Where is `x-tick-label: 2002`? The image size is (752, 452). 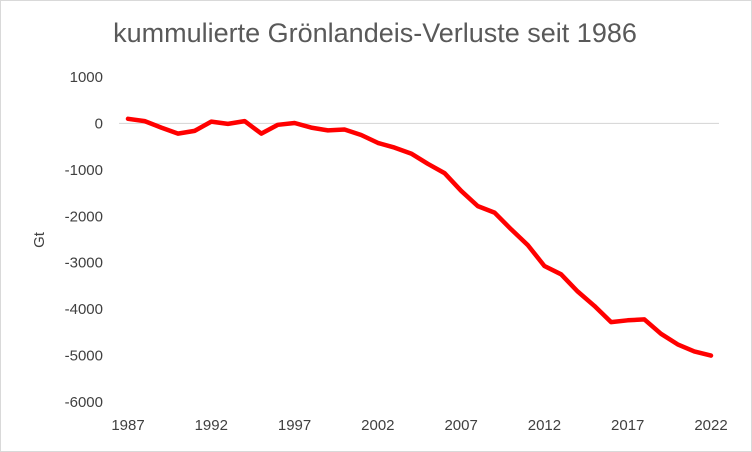
x-tick-label: 2002 is located at coordinates (377, 425).